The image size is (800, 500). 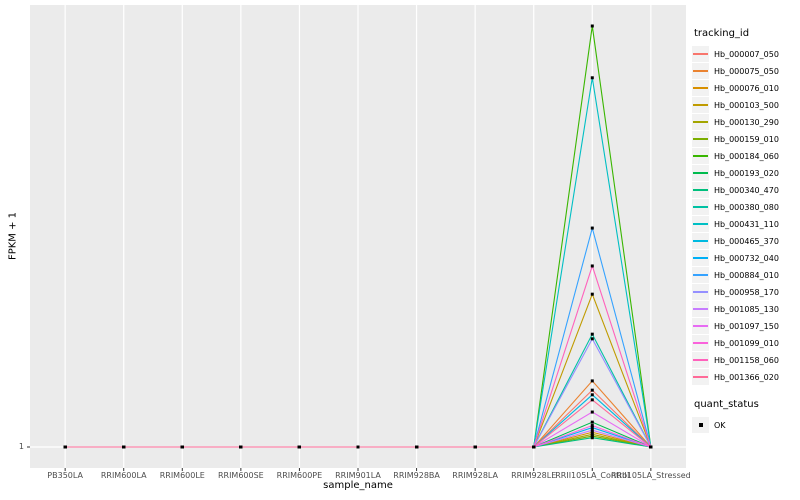 I want to click on legend-entry-Hb_001366_020: Hb_001366_020, so click(x=745, y=377).